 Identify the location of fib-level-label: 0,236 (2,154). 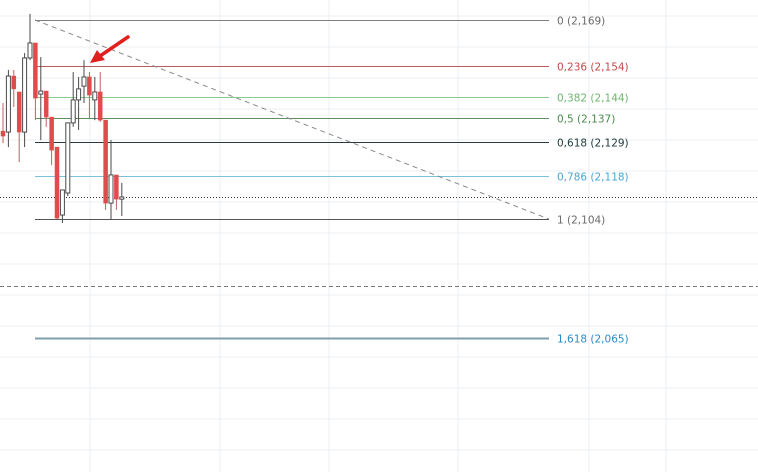
(593, 68).